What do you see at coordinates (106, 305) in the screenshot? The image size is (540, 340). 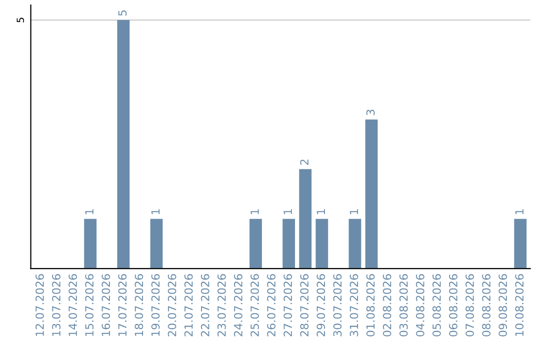 I see `x-tick-label: 16.07.2026` at bounding box center [106, 305].